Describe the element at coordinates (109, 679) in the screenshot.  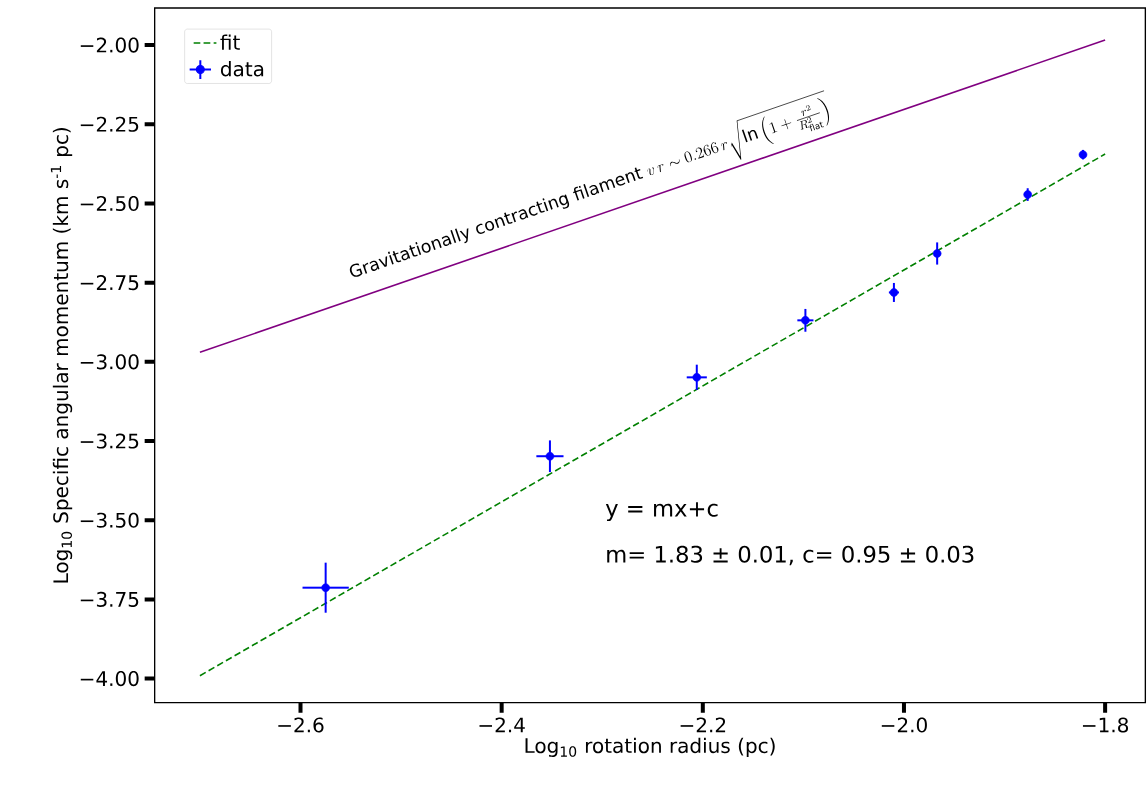
I see `y-tick-label: −4.00` at that location.